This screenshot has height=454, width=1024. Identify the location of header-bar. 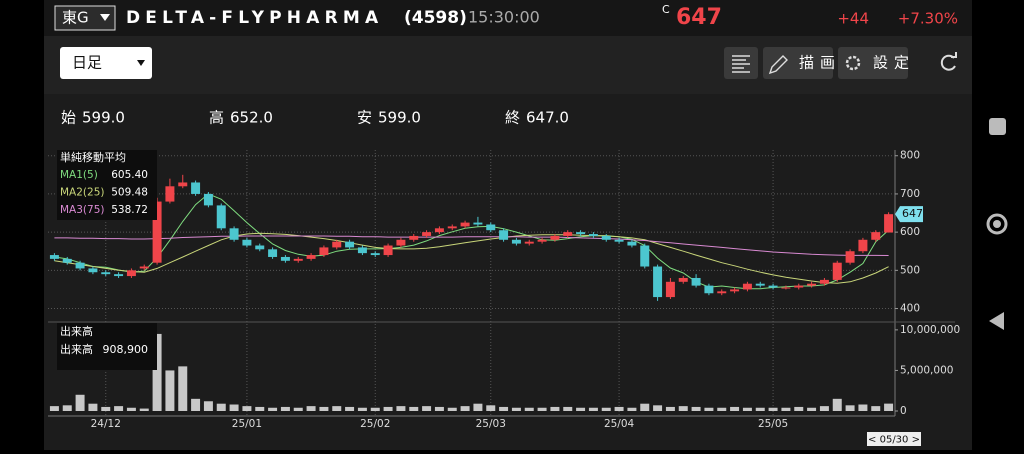
(508, 18).